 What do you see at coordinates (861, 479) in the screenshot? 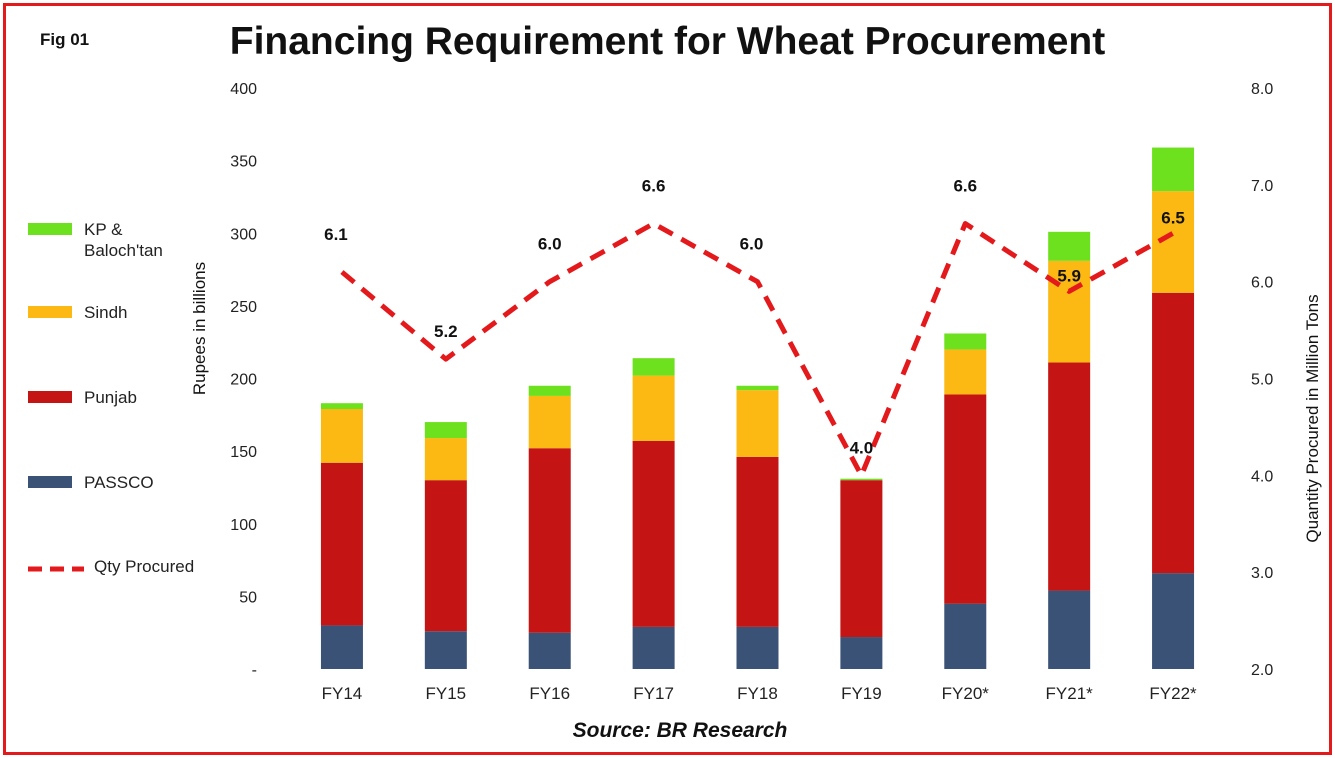
I see `bar-kp-baloch-tan-fy19` at bounding box center [861, 479].